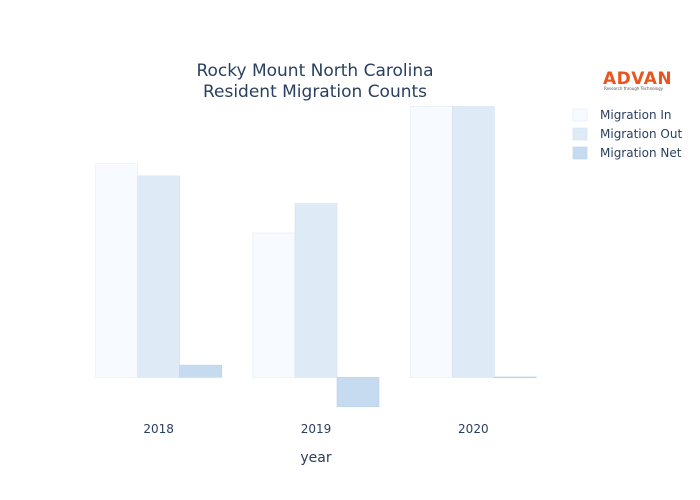 This screenshot has width=700, height=500. Describe the element at coordinates (158, 429) in the screenshot. I see `x-tick-label-2018: 2018` at that location.